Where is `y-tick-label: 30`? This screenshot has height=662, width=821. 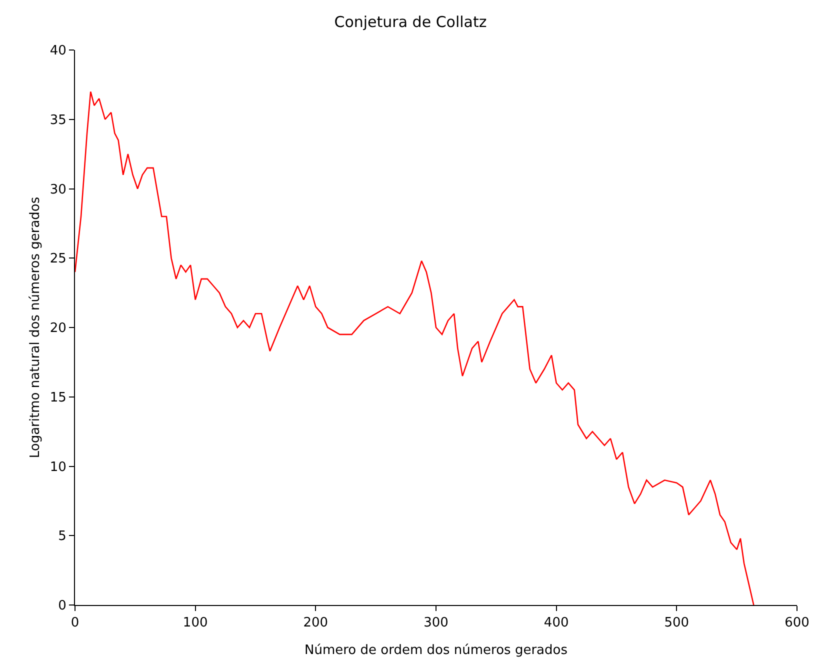 y-tick-label: 30 is located at coordinates (58, 190).